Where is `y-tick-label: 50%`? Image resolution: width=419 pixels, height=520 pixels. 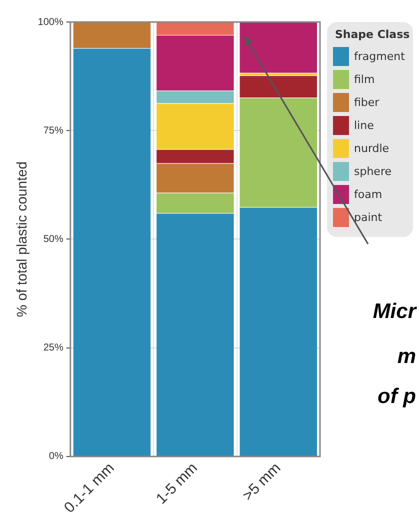
y-tick-label: 50% is located at coordinates (53, 239).